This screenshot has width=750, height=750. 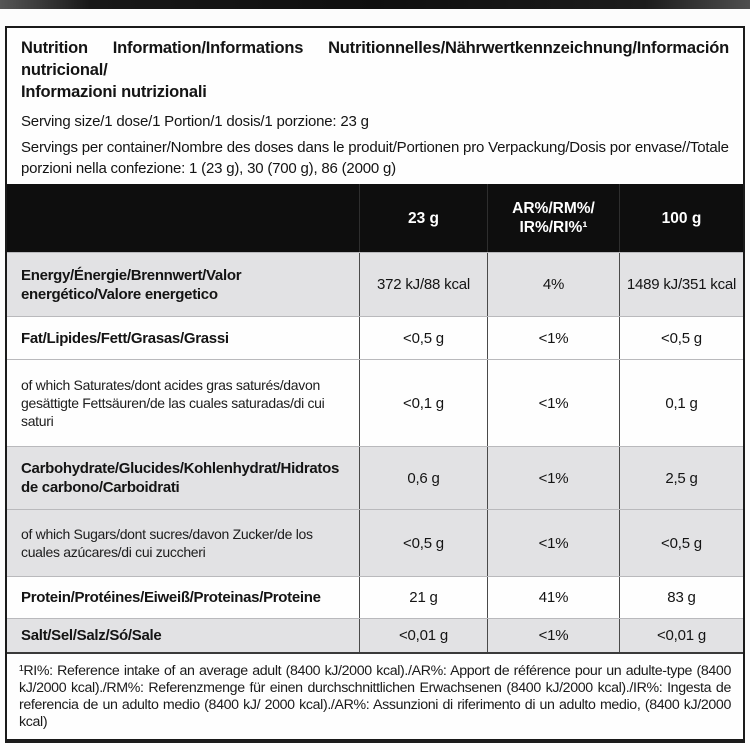 I want to click on row-value-100g: 83 g, so click(x=681, y=597).